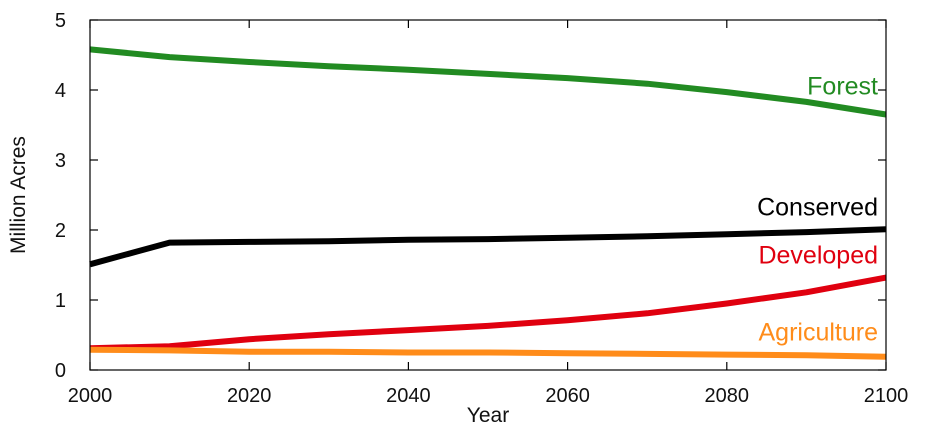 This screenshot has width=936, height=430. I want to click on y-tick-label: 4, so click(60, 91).